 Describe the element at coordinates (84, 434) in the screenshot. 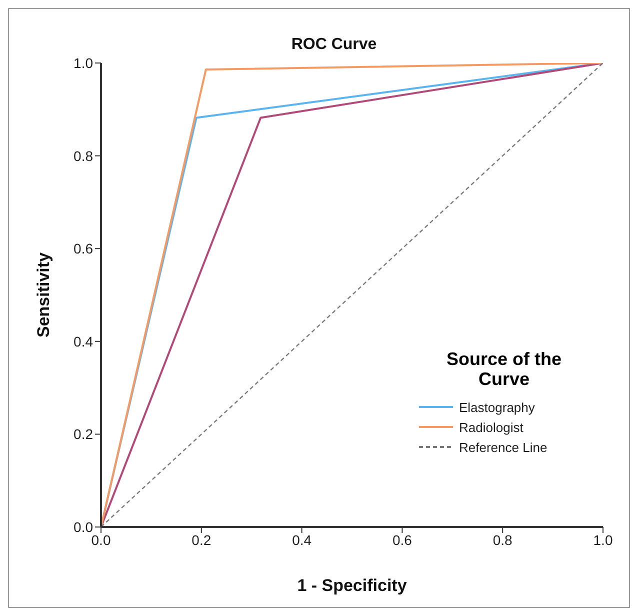

I see `y-tick-label: 0.2` at that location.